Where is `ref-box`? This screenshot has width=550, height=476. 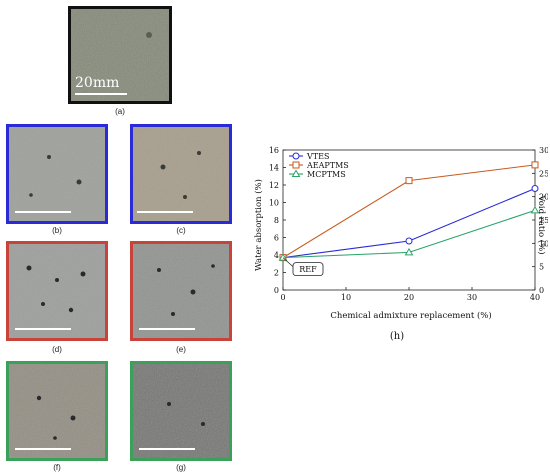 ref-box is located at coordinates (308, 269).